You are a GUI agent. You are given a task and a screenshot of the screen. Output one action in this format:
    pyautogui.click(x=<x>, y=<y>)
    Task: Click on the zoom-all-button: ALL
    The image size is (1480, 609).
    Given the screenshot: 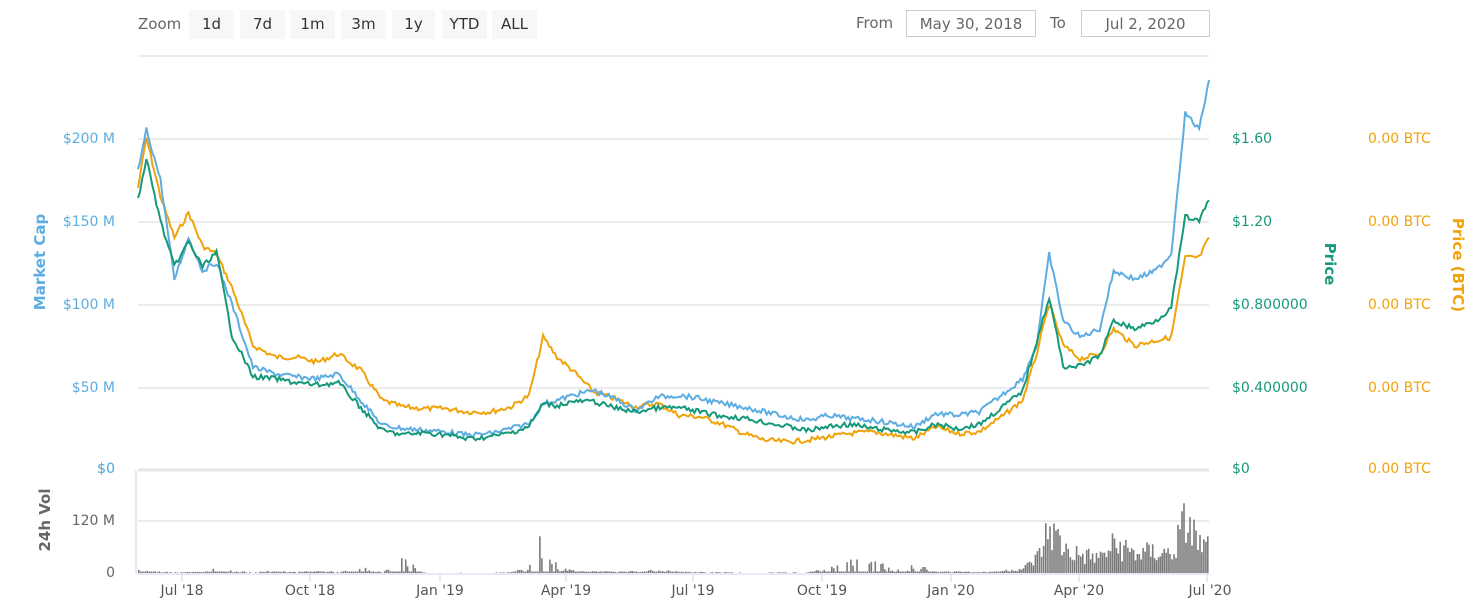 What is the action you would take?
    pyautogui.click(x=514, y=24)
    